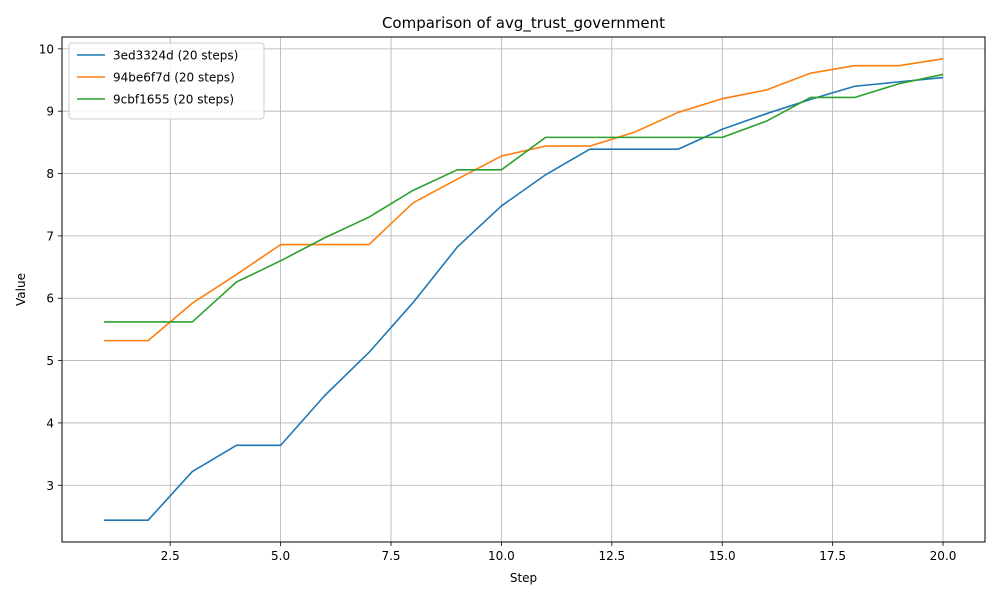  Describe the element at coordinates (46, 49) in the screenshot. I see `y-tick-label: 10` at that location.